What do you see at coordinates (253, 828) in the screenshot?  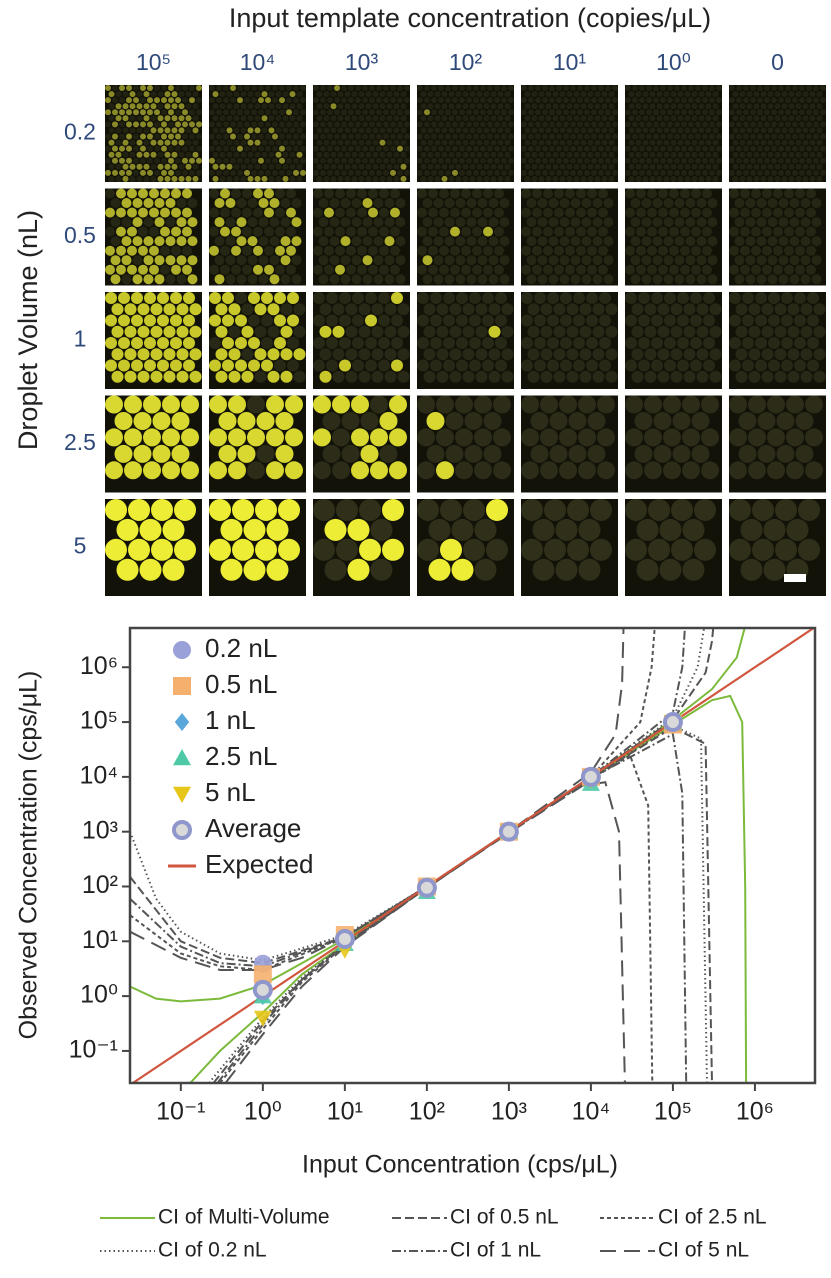 I see `legend-label: Average` at bounding box center [253, 828].